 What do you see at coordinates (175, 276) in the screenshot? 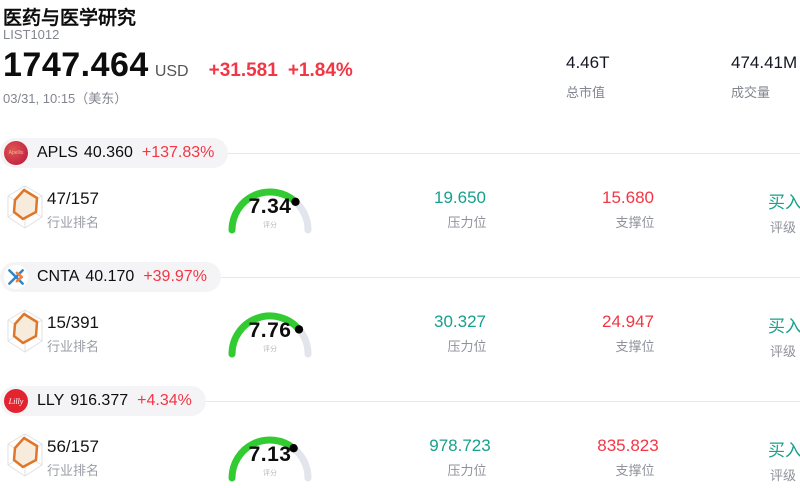
I see `stock-change: +39.97%` at bounding box center [175, 276].